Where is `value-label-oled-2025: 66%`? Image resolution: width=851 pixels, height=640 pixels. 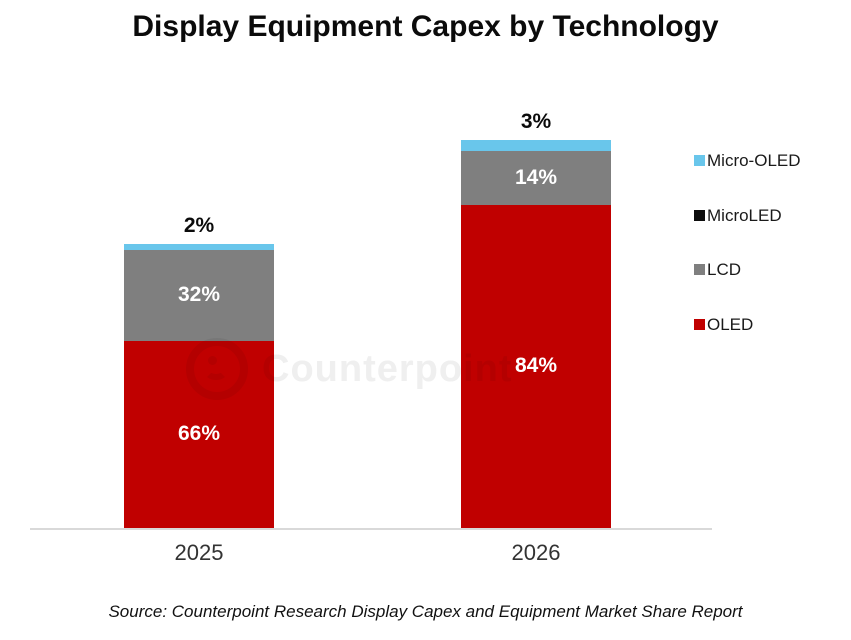
value-label-oled-2025: 66% is located at coordinates (199, 434).